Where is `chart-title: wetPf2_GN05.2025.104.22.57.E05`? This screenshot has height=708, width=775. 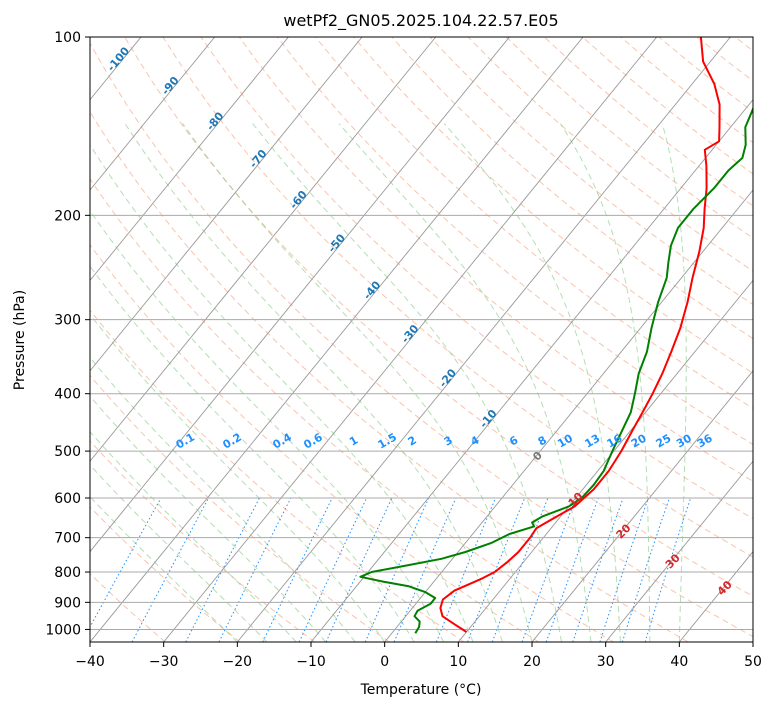
chart-title: wetPf2_GN05.2025.104.22.57.E05 is located at coordinates (420, 21).